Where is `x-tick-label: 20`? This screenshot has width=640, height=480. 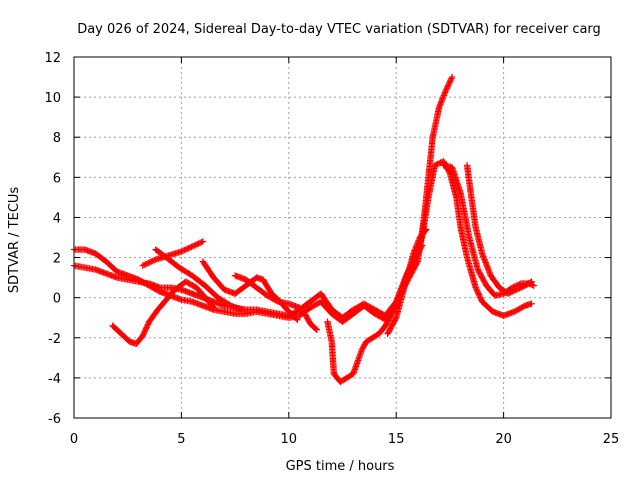 x-tick-label: 20 is located at coordinates (503, 439).